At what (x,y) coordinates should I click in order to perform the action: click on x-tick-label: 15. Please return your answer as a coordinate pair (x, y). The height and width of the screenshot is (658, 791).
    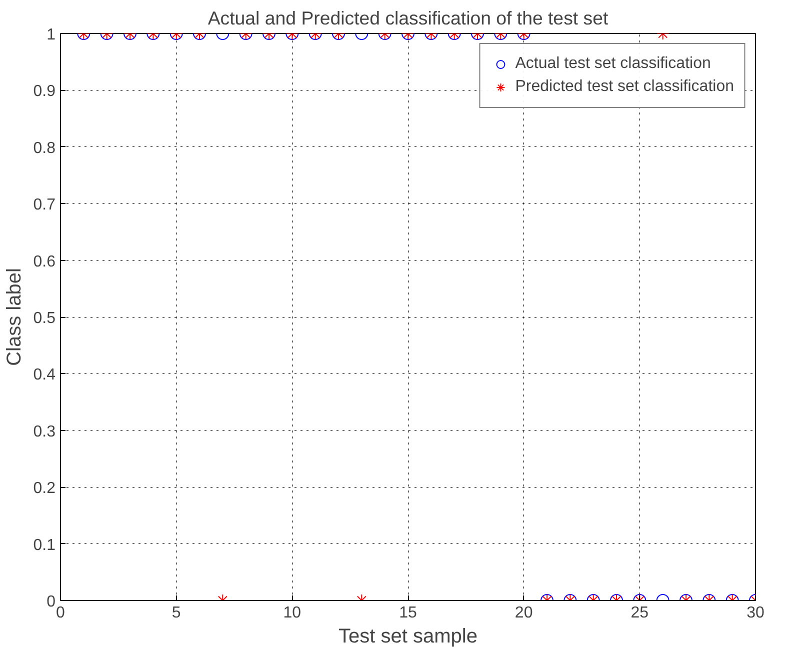
    Looking at the image, I should click on (408, 613).